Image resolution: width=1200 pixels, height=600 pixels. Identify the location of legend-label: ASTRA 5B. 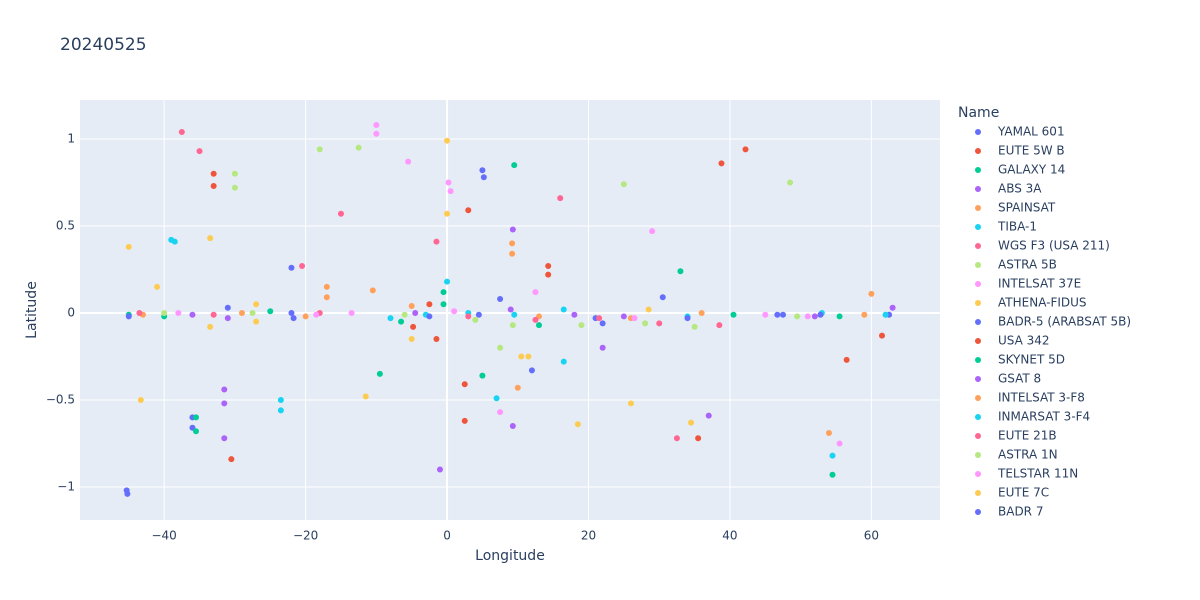
(1027, 265).